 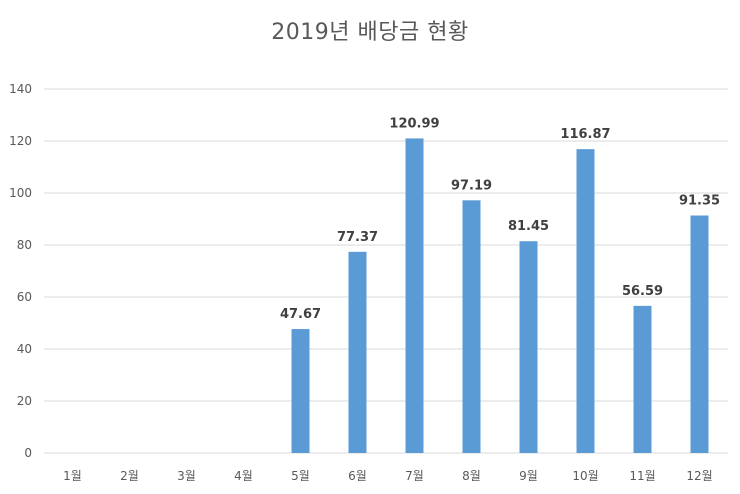 What do you see at coordinates (20, 271) in the screenshot?
I see `y-axis-ticks: 0 20 40 60 80 100 120 140` at bounding box center [20, 271].